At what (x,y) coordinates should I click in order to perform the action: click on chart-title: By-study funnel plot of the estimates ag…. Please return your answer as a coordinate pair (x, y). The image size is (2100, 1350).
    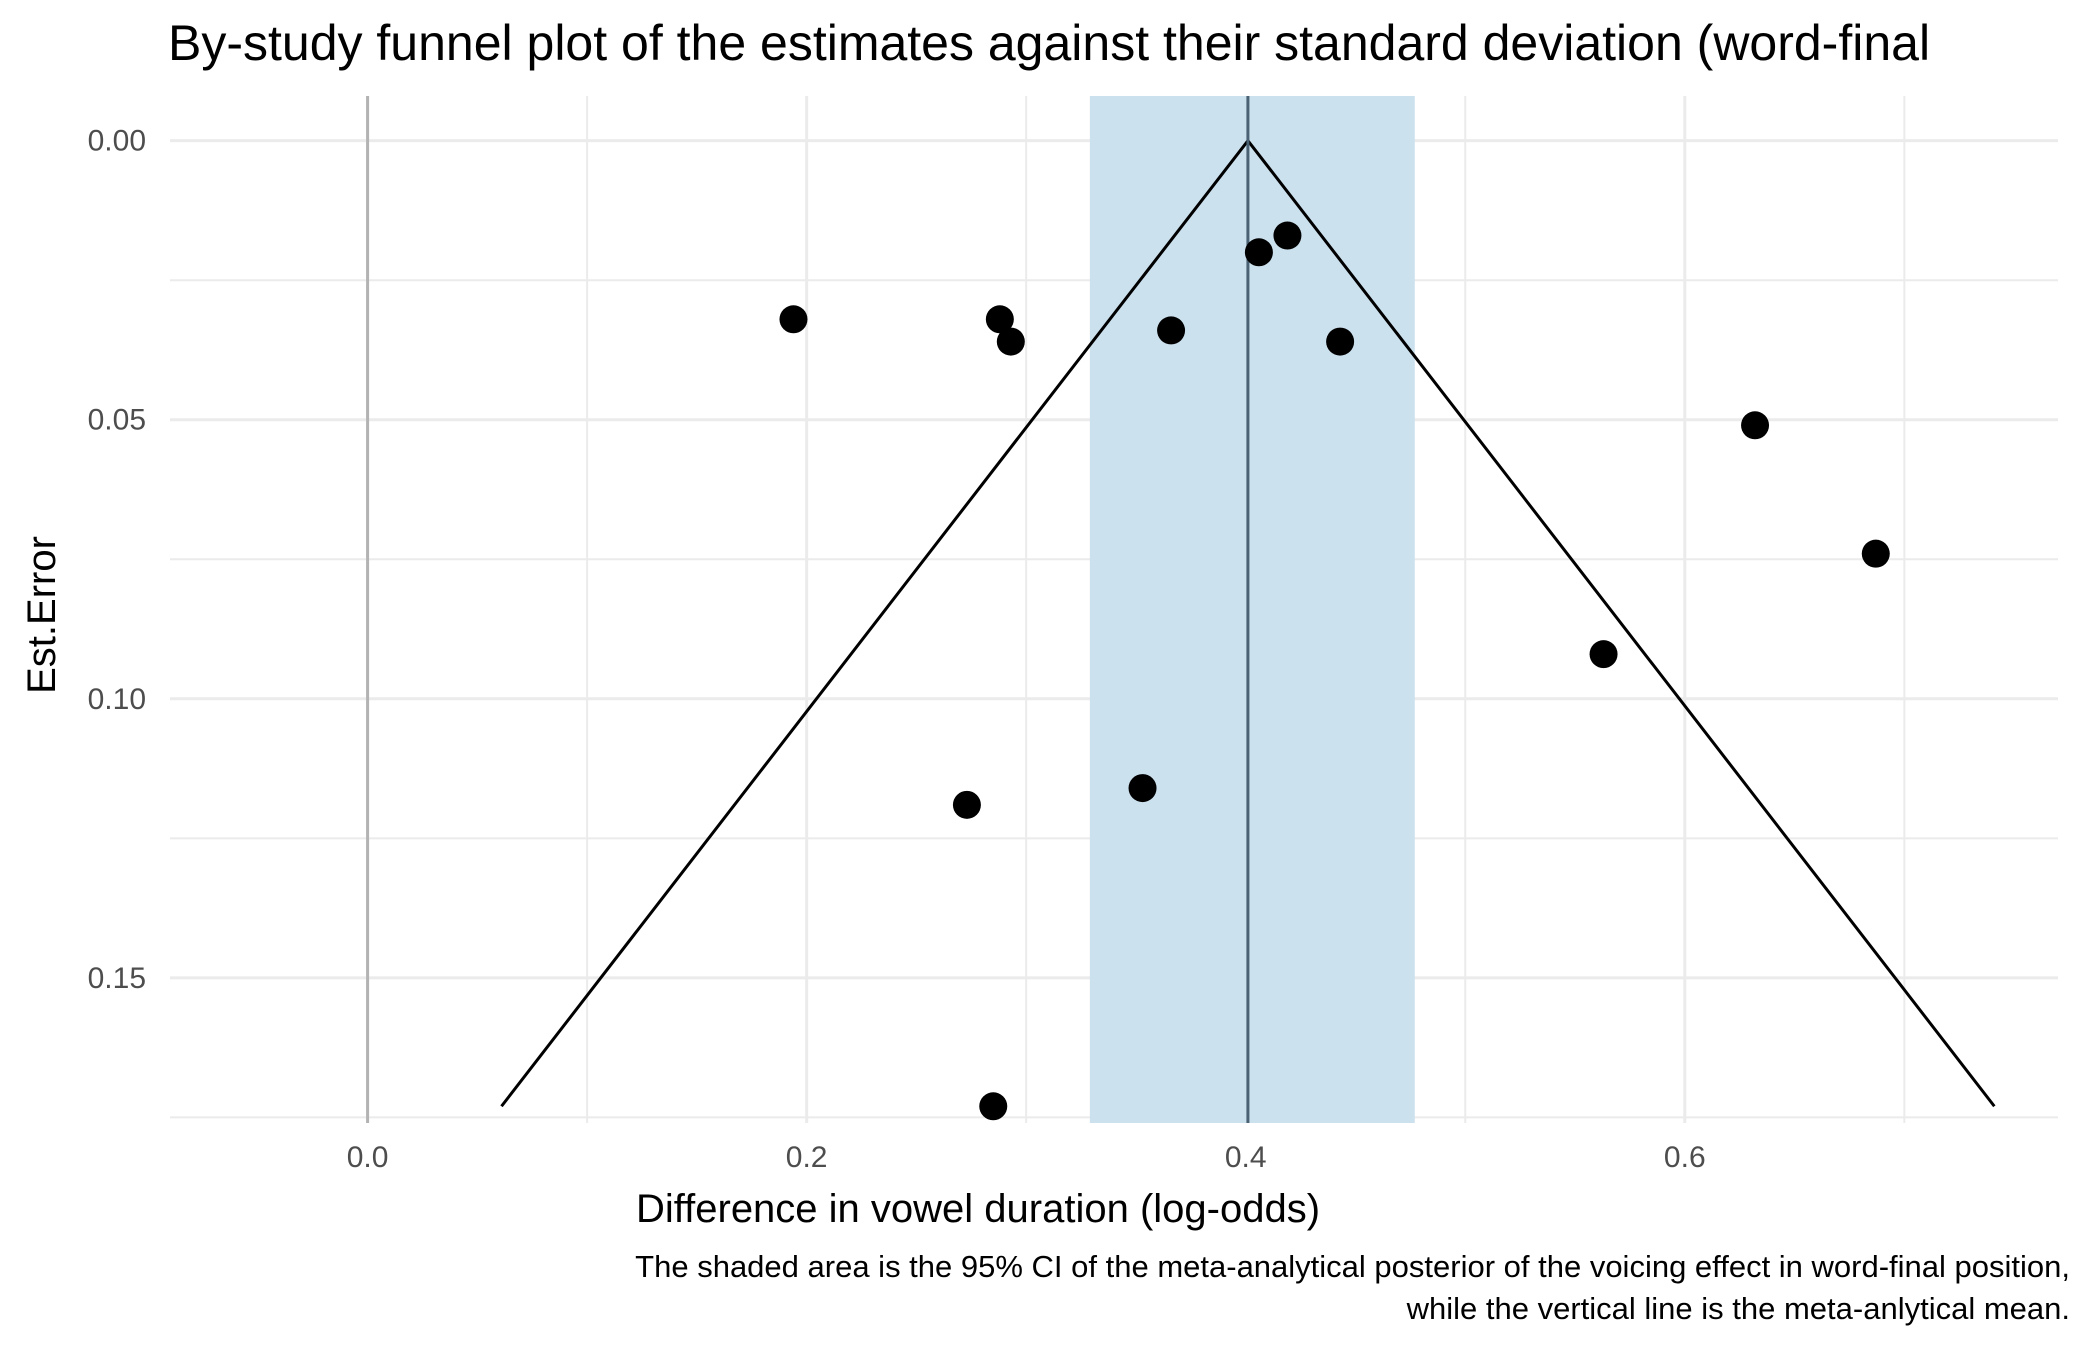
    Looking at the image, I should click on (1049, 43).